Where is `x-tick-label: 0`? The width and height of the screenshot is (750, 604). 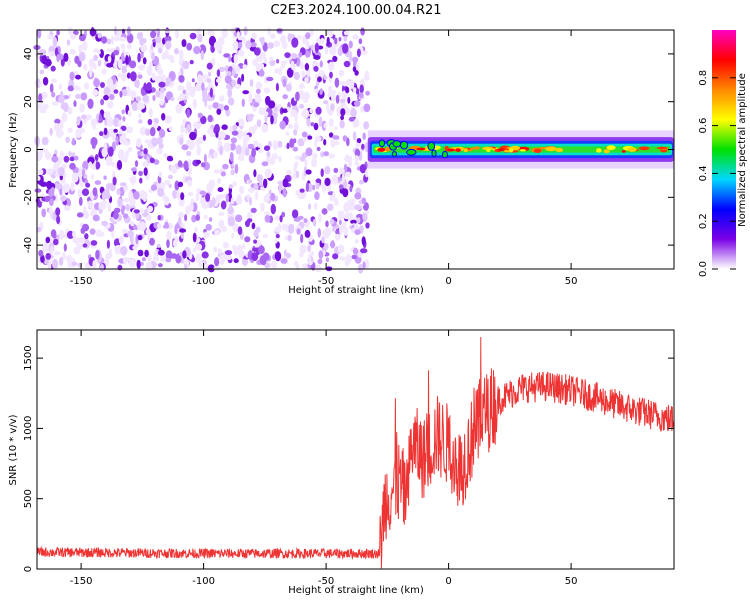 x-tick-label: 0 is located at coordinates (448, 281).